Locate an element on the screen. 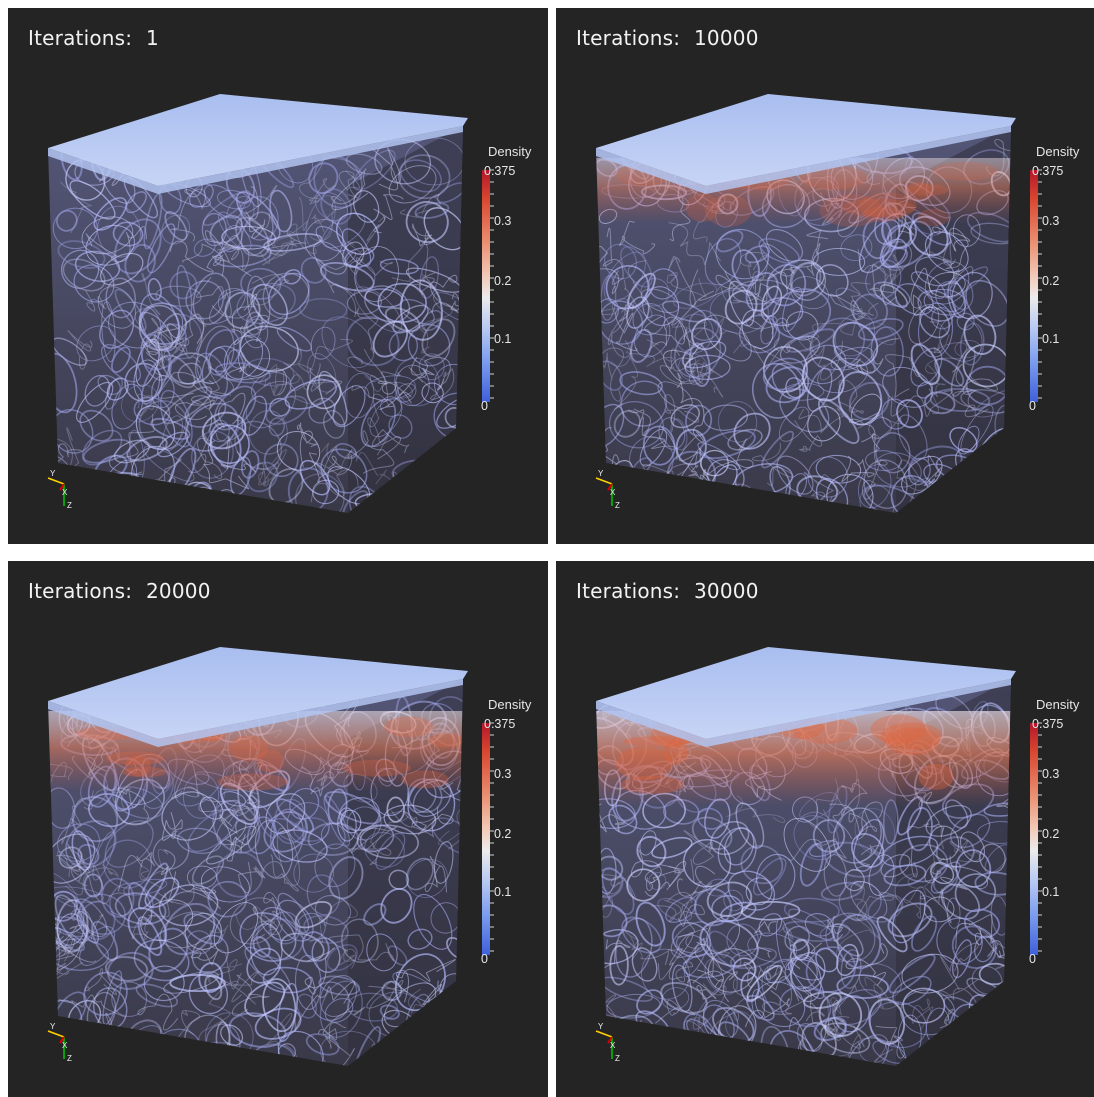 The height and width of the screenshot is (1097, 1094). iterations-label: Iterations: 10000 is located at coordinates (667, 38).